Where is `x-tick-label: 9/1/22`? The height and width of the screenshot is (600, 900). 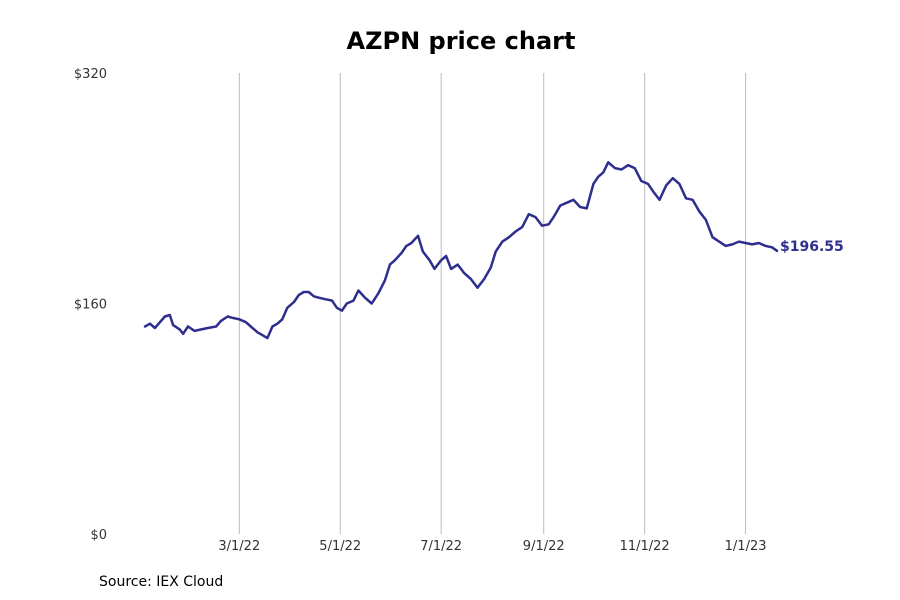
x-tick-label: 9/1/22 is located at coordinates (544, 546).